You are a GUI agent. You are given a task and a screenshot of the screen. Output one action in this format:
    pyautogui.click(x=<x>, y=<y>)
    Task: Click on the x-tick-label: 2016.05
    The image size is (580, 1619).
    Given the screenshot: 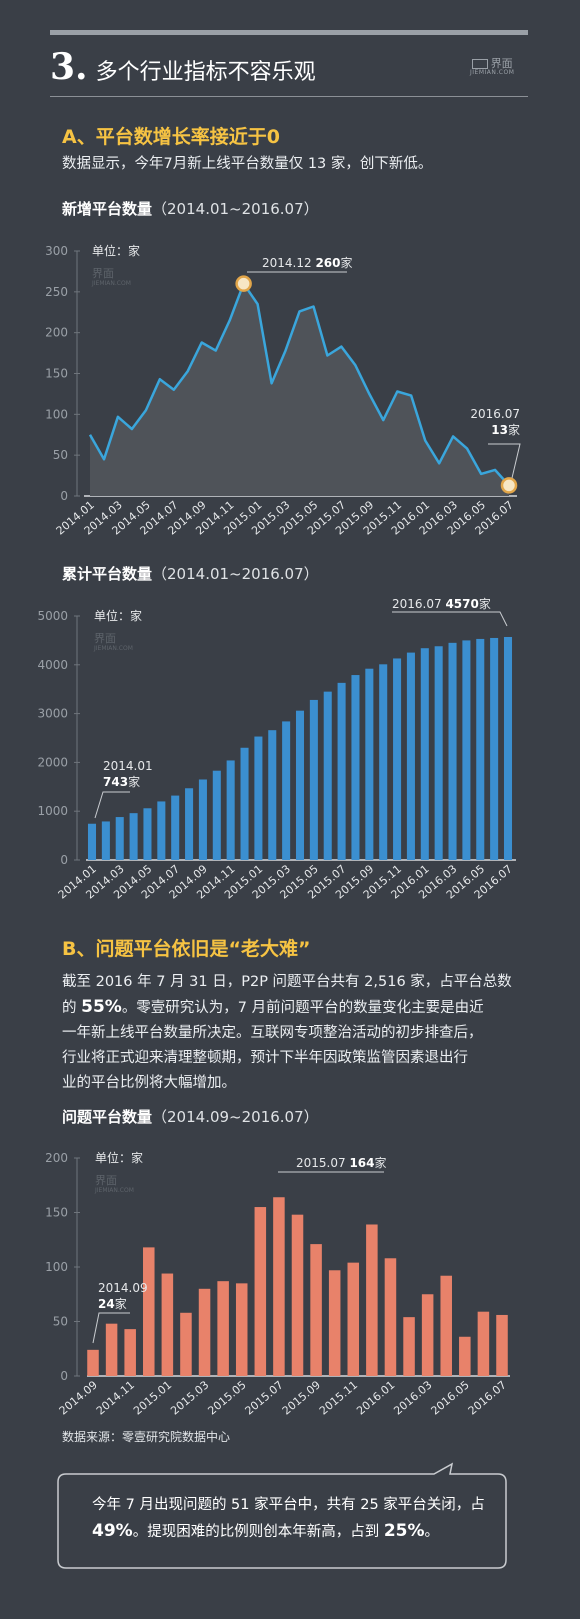 What is the action you would take?
    pyautogui.click(x=450, y=1397)
    